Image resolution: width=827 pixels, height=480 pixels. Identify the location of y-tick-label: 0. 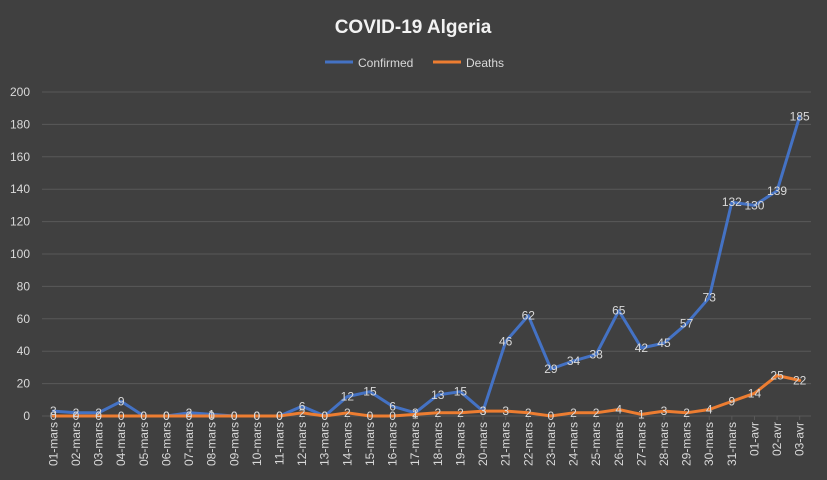
(26, 416).